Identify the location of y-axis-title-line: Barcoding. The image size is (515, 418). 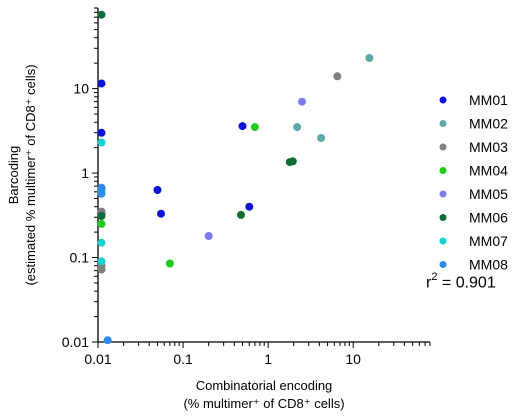
(13, 175).